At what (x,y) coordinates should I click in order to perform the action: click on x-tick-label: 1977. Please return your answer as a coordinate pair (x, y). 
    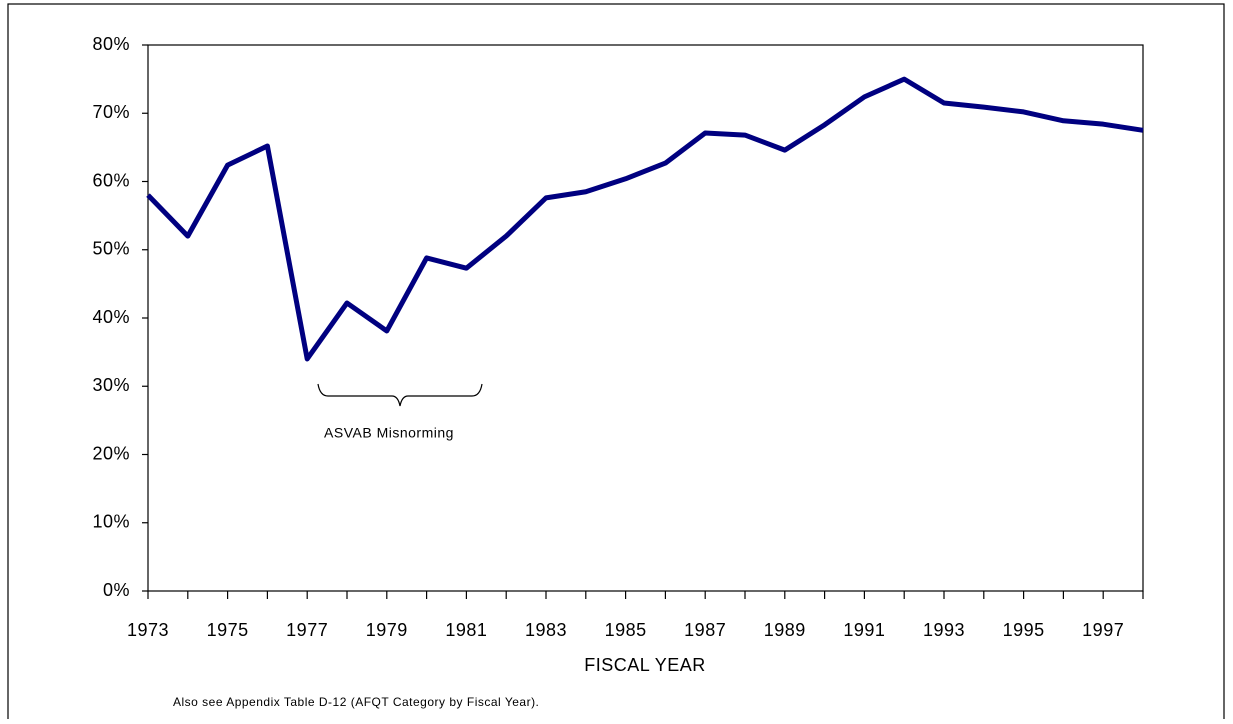
    Looking at the image, I should click on (307, 630).